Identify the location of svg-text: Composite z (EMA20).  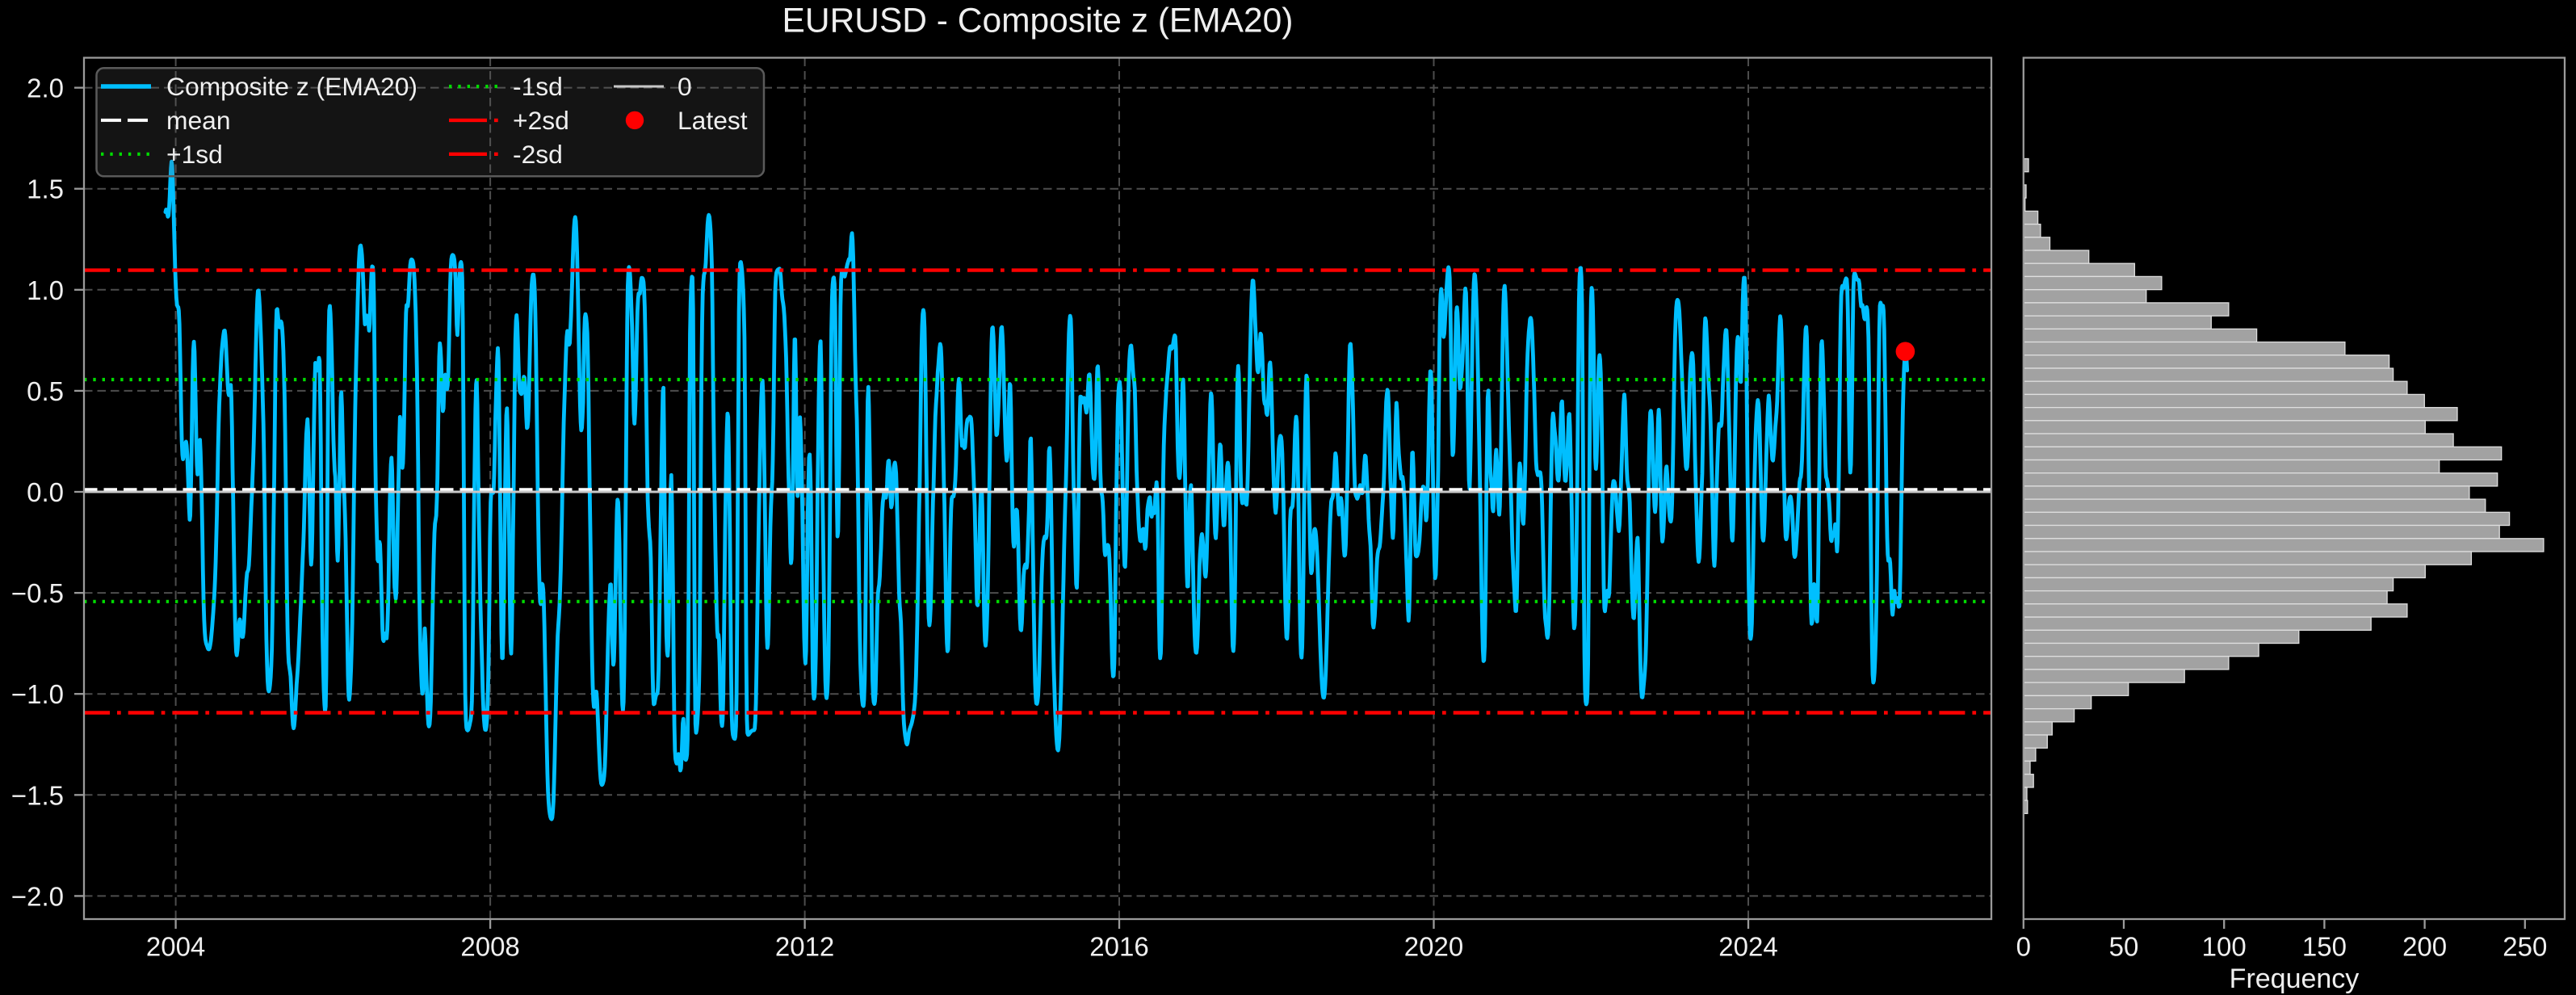
(291, 86).